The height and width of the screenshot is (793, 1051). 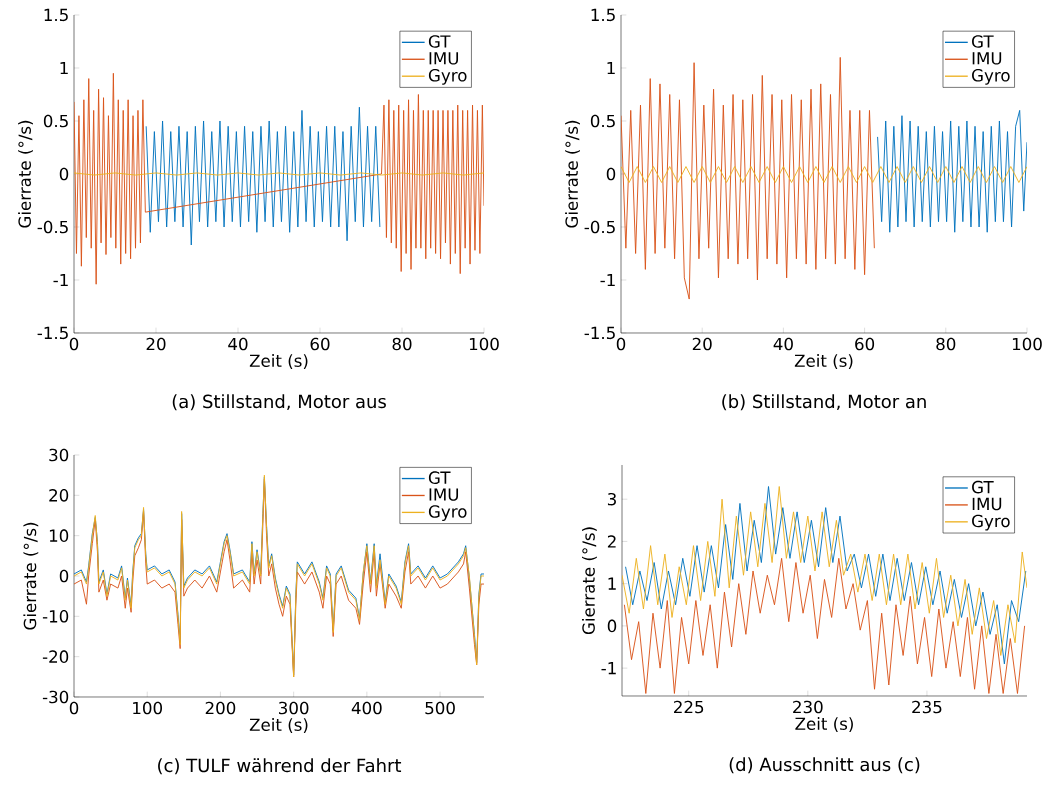 What do you see at coordinates (59, 495) in the screenshot?
I see `y-tick-label: 20` at bounding box center [59, 495].